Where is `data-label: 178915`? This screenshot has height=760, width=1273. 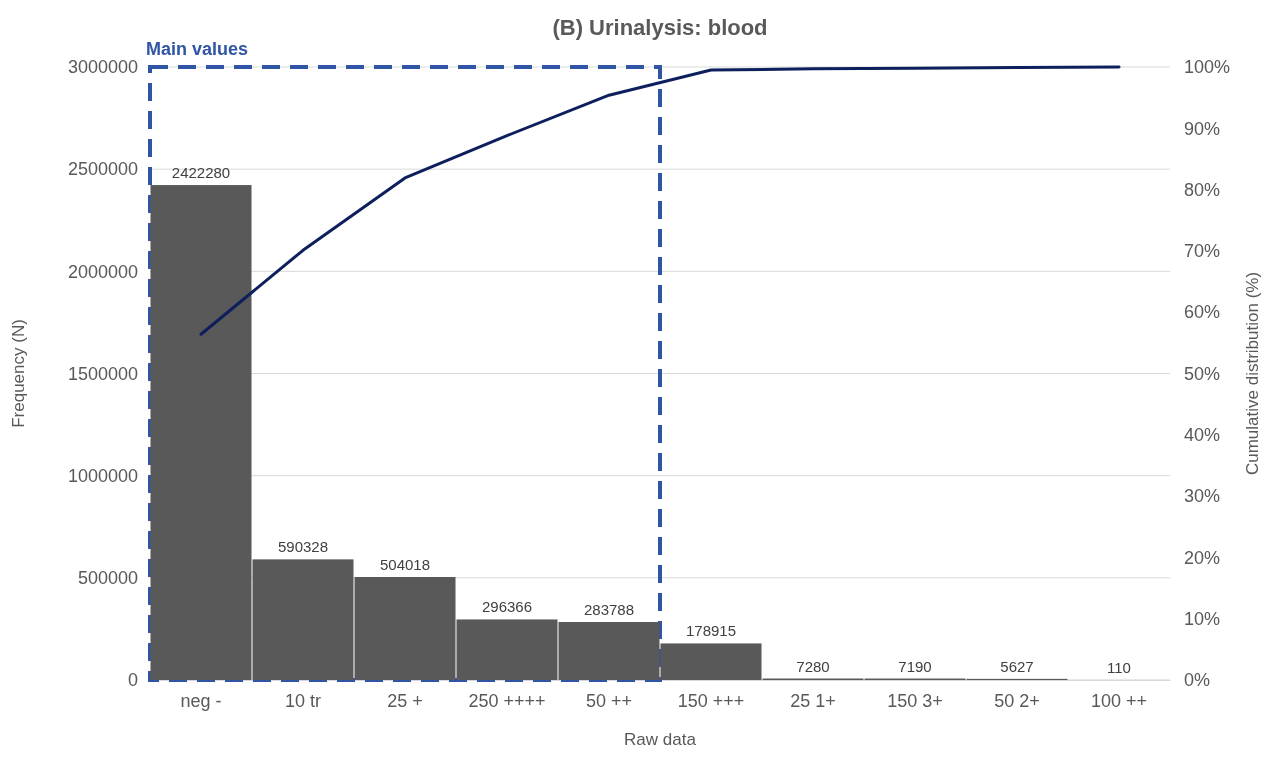 data-label: 178915 is located at coordinates (711, 631).